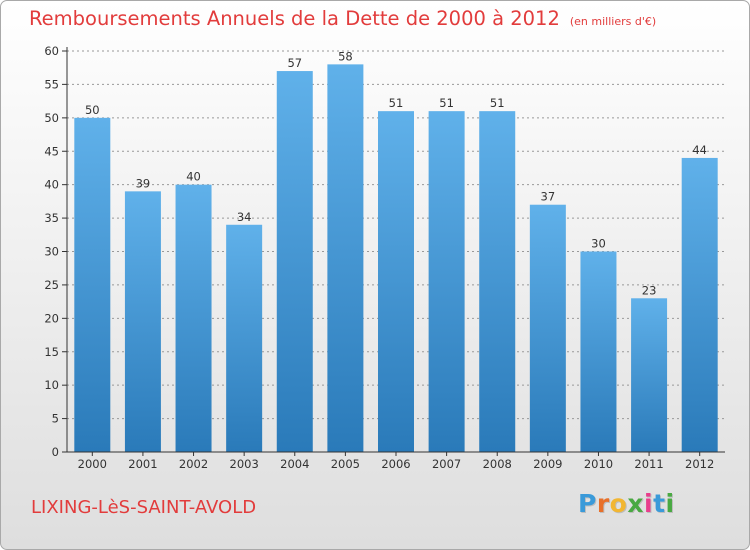  I want to click on brand-letter: P, so click(587, 503).